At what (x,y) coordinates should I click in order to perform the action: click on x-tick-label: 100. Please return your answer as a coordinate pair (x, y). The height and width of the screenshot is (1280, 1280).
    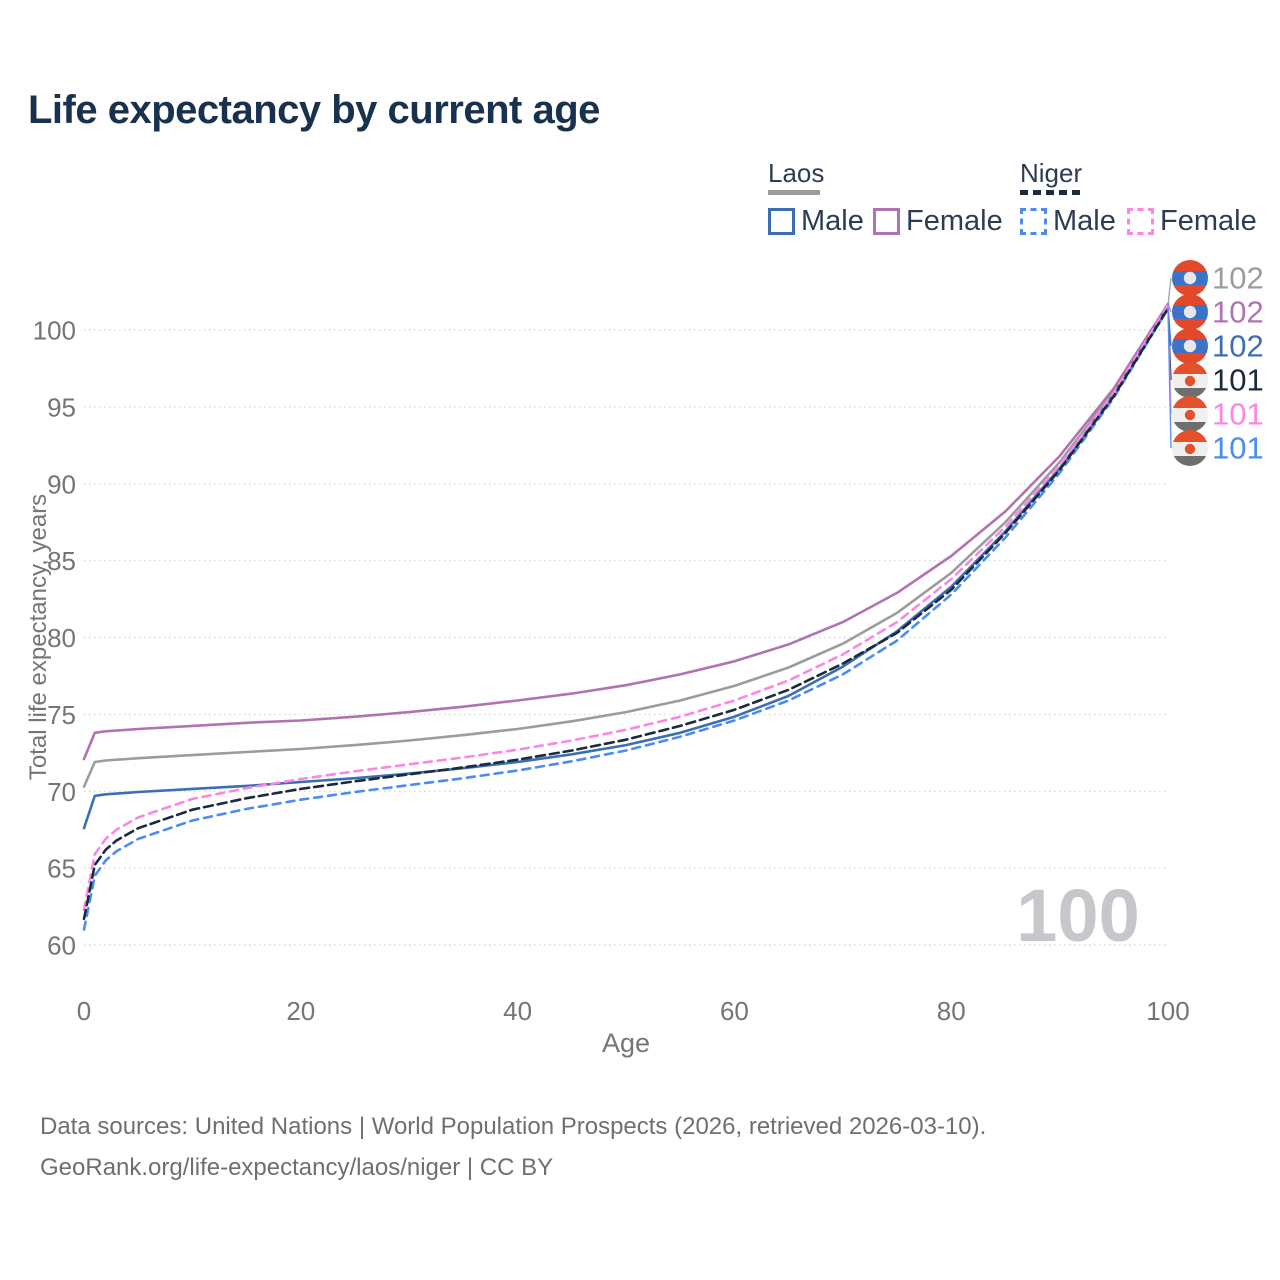
    Looking at the image, I should click on (1167, 1011).